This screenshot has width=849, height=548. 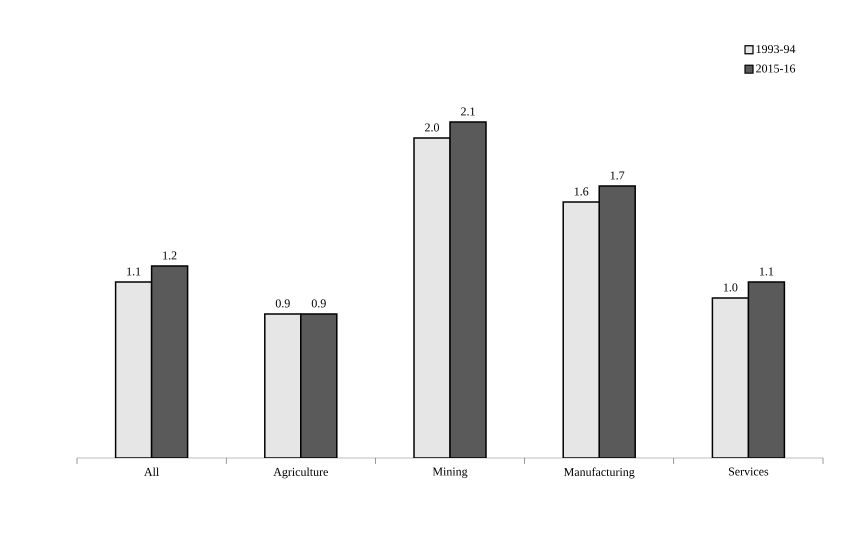 What do you see at coordinates (748, 472) in the screenshot?
I see `x-tick-label: Services` at bounding box center [748, 472].